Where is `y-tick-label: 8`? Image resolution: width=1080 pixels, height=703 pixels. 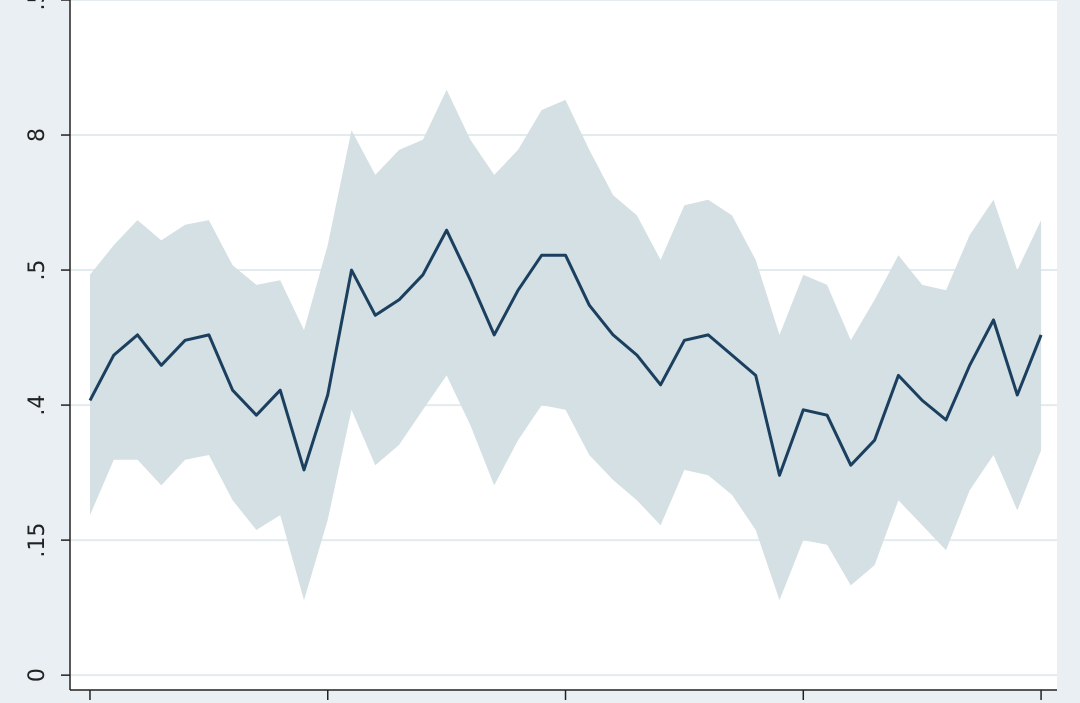
y-tick-label: 8 is located at coordinates (37, 135).